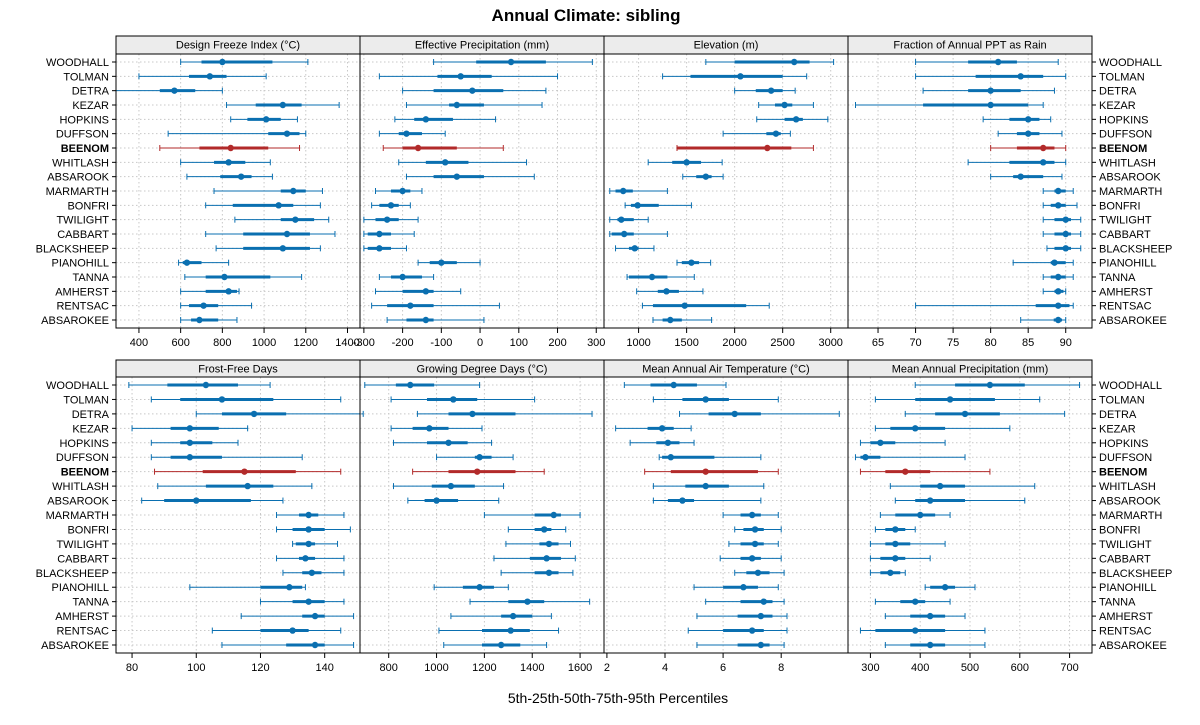 This screenshot has height=725, width=1200. I want to click on series-twilight, so click(315, 544).